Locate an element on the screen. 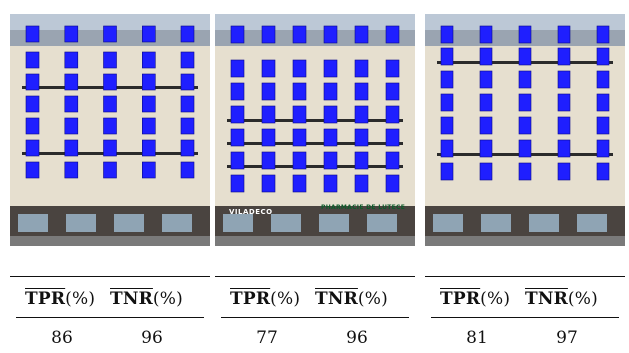 The image size is (629, 353). tpr-value: 86 is located at coordinates (62, 338).